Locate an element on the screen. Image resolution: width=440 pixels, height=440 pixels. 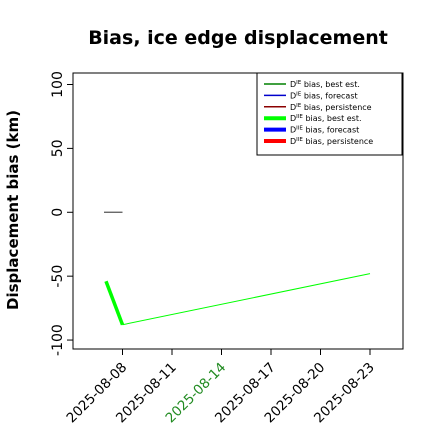
y-tick-label: 0 is located at coordinates (58, 212).